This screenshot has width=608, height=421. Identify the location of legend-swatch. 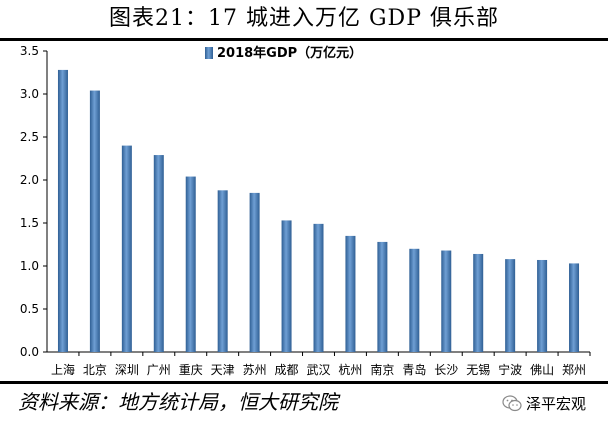
(209, 53).